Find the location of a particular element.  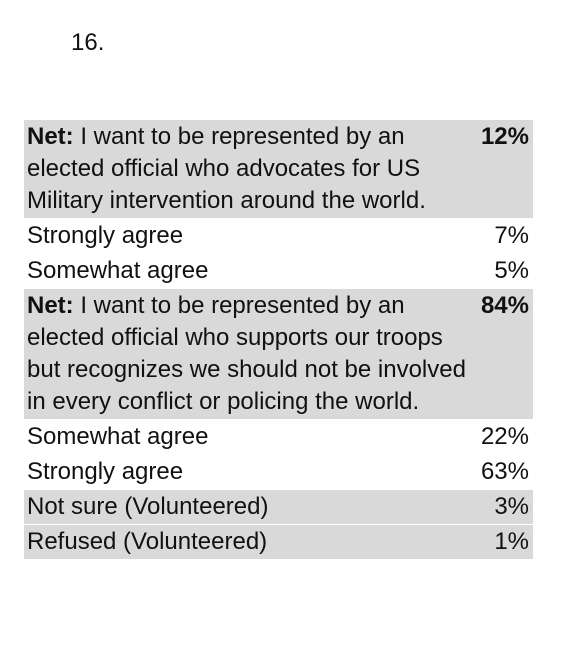

row-label-cell: Not sure (Volunteered) is located at coordinates (247, 507).